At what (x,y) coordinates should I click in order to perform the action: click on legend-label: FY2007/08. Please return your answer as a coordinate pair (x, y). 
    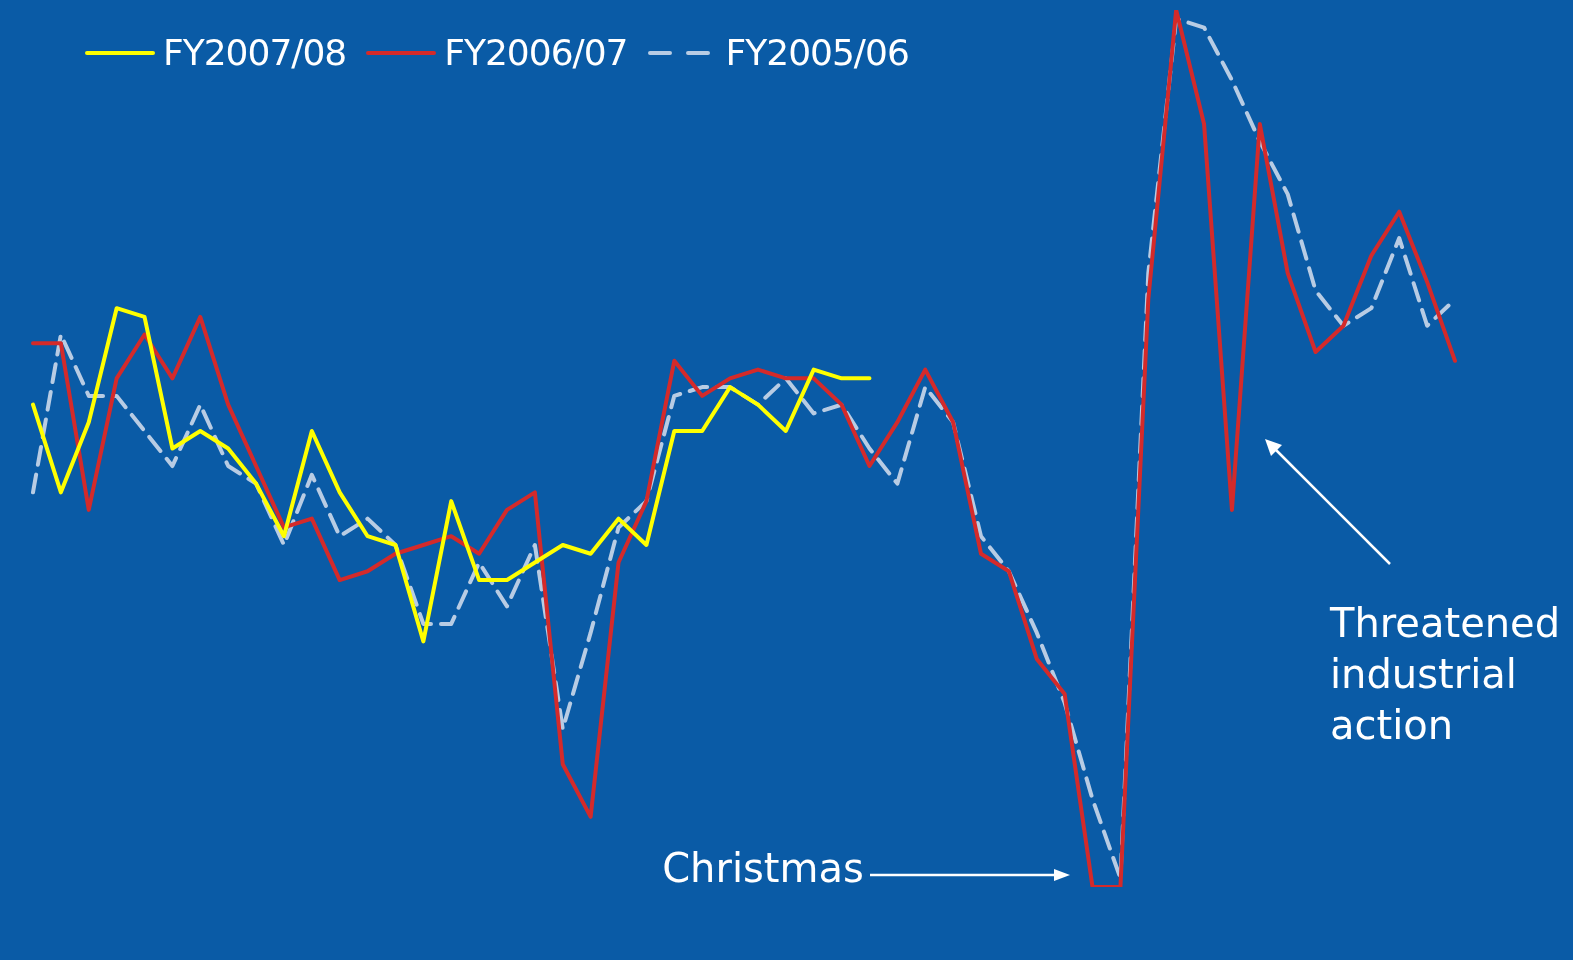
    Looking at the image, I should click on (255, 52).